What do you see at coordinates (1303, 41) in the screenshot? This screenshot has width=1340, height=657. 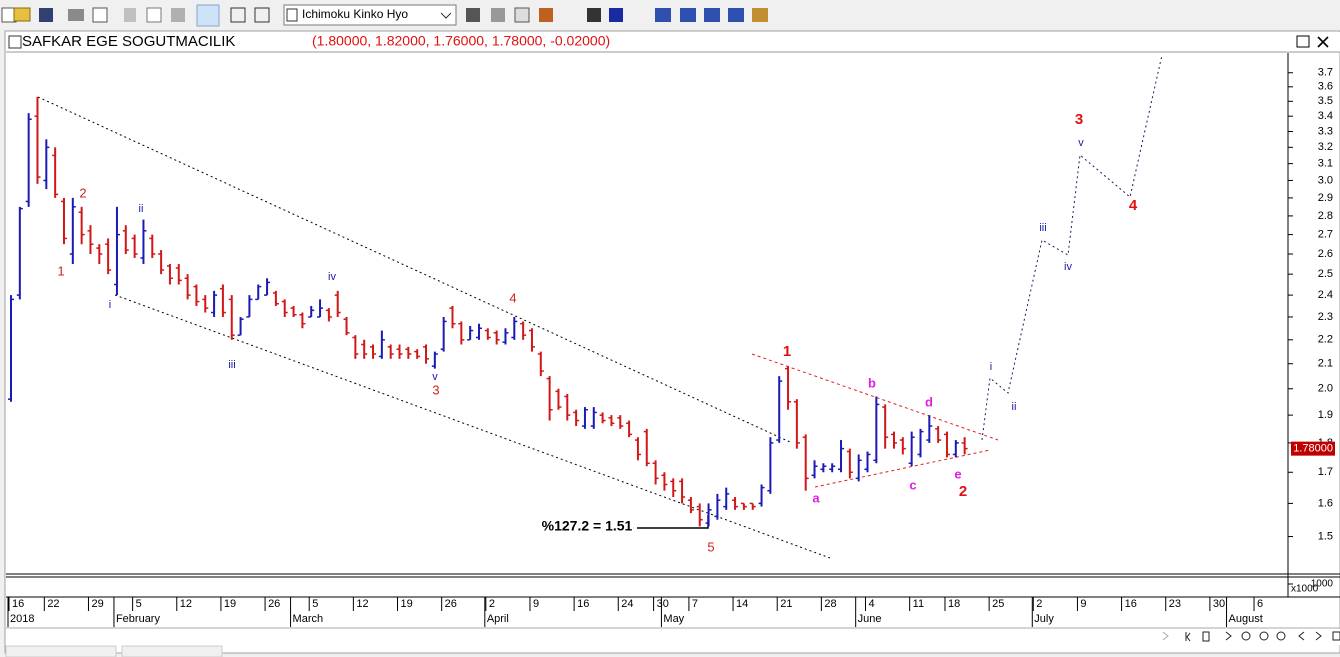 I see `maximize-button` at bounding box center [1303, 41].